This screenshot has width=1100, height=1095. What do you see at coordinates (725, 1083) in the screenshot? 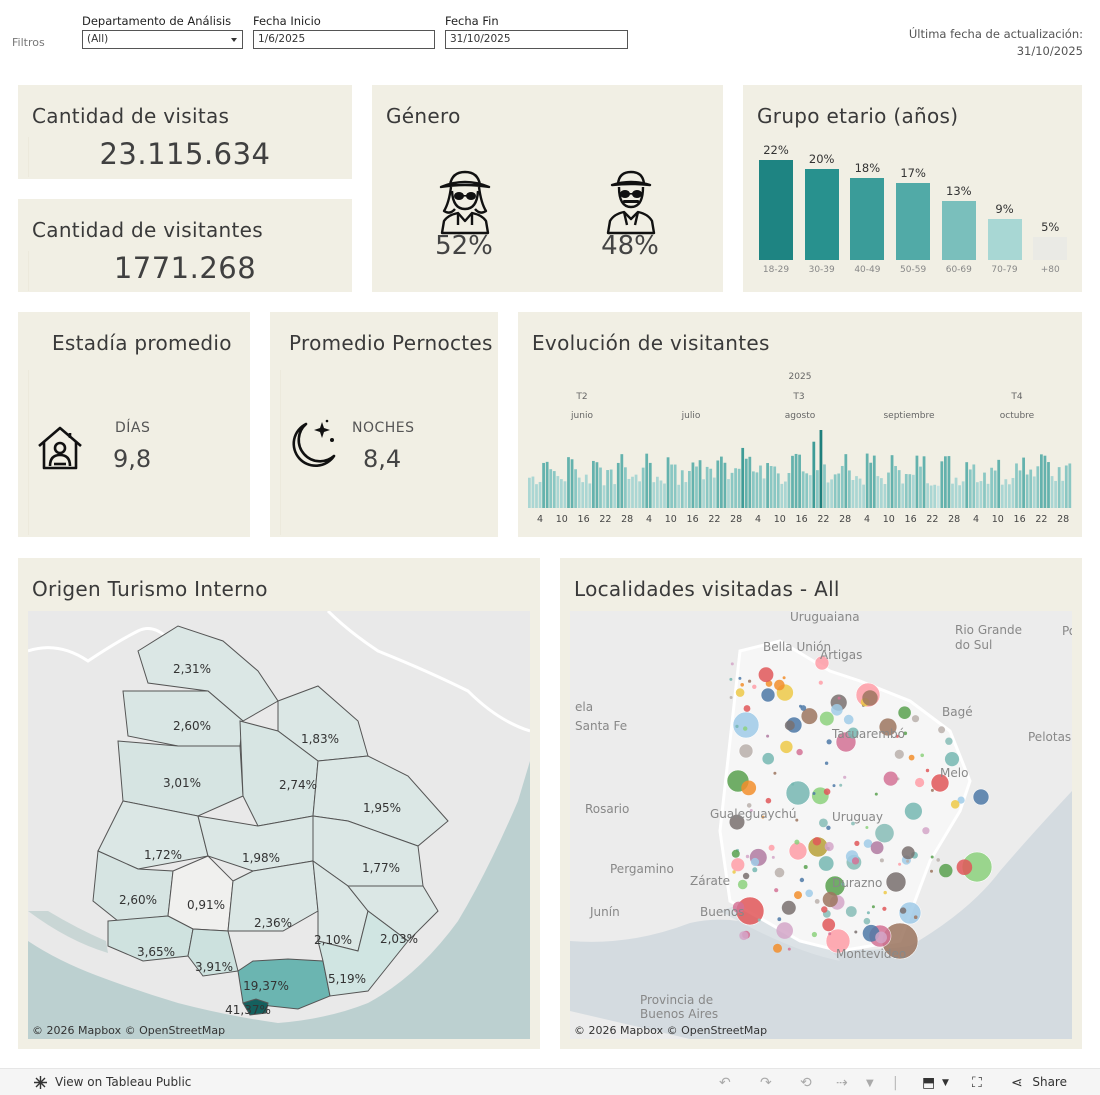
I see `undo-icon: ↶` at bounding box center [725, 1083].